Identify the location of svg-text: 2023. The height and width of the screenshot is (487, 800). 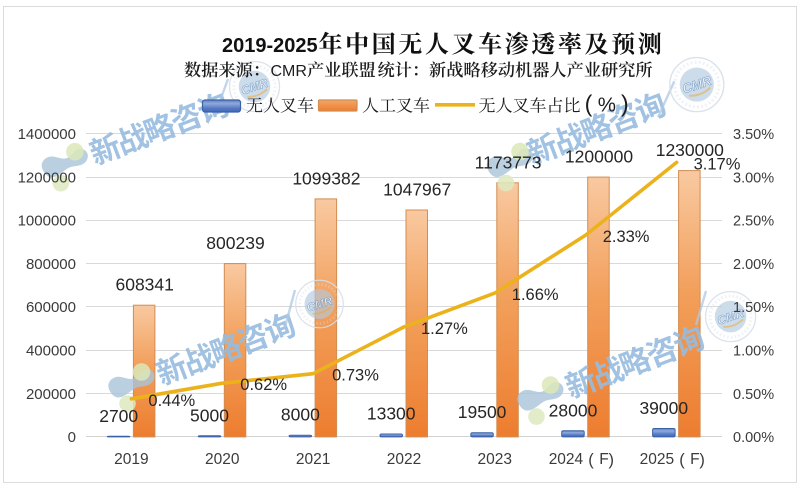
(495, 459).